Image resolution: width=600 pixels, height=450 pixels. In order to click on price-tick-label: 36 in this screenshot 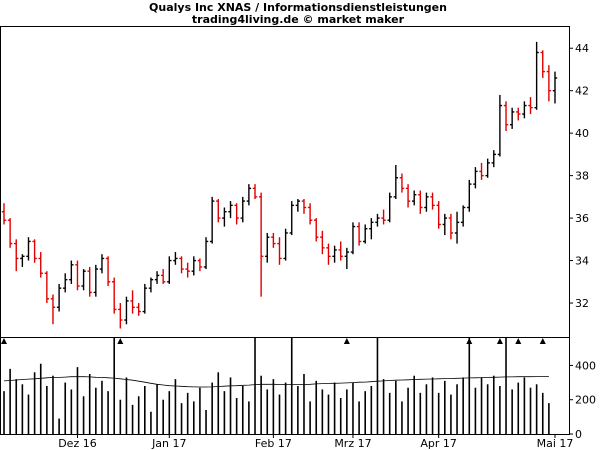, I will do `click(582, 218)`.